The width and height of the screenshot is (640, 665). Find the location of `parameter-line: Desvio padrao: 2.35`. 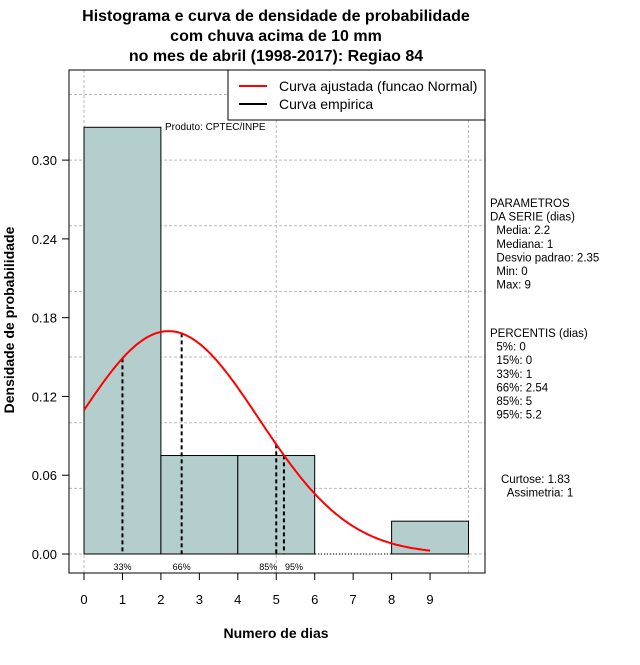

parameter-line: Desvio padrao: 2.35 is located at coordinates (544, 258).